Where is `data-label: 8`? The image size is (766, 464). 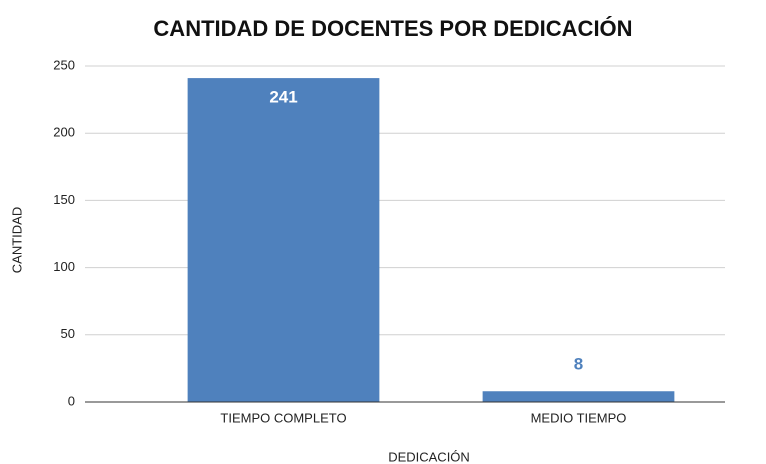
data-label: 8 is located at coordinates (578, 364).